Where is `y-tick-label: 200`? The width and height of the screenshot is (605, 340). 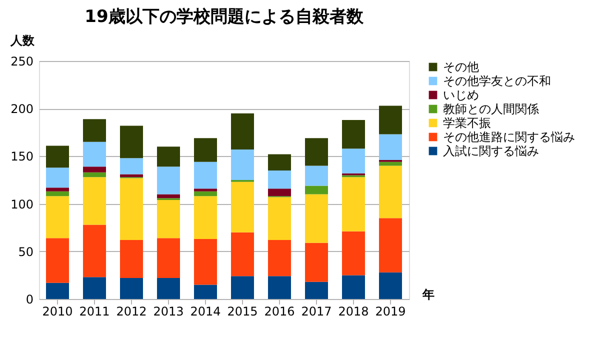 y-tick-label: 200 is located at coordinates (22, 109).